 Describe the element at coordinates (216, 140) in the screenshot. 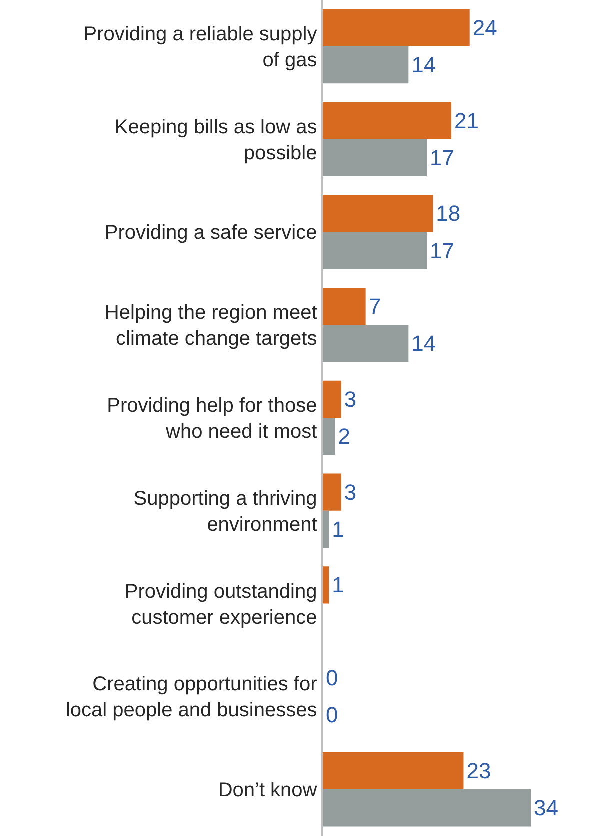

I see `y-tick-label: Keeping bills as low as possible` at that location.